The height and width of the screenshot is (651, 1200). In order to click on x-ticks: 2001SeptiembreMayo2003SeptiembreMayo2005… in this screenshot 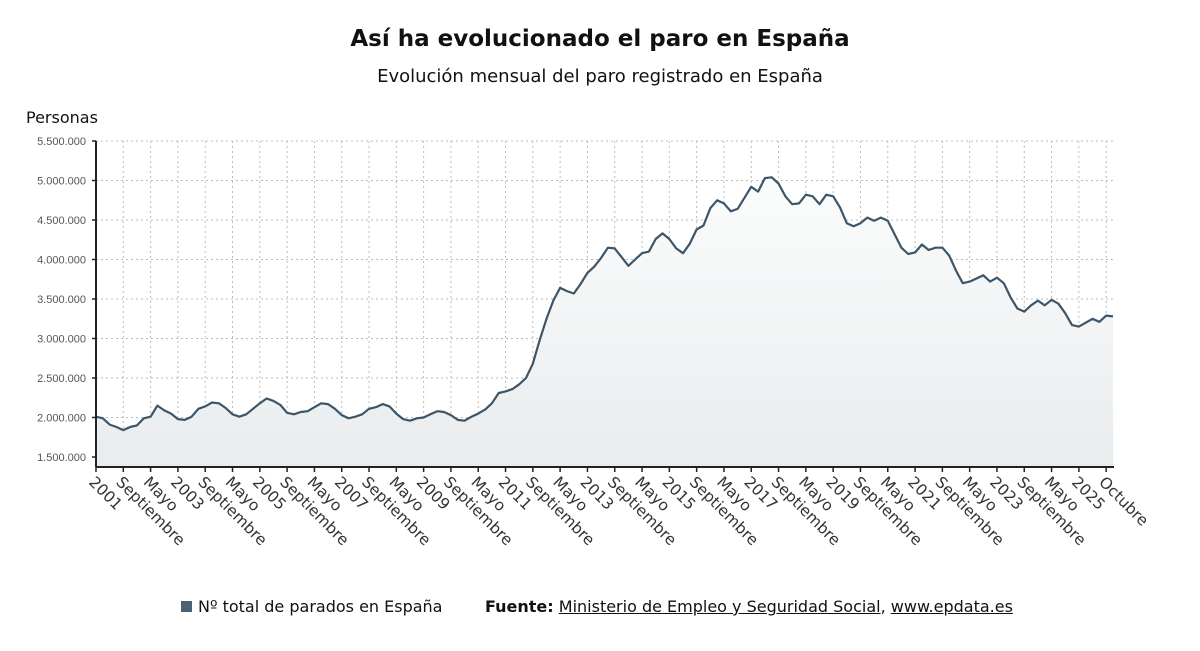, I will do `click(618, 508)`.